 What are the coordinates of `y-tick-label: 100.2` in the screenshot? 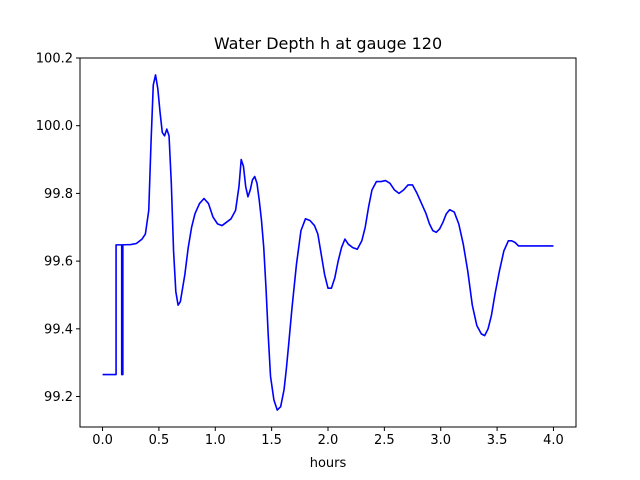 It's located at (54, 59).